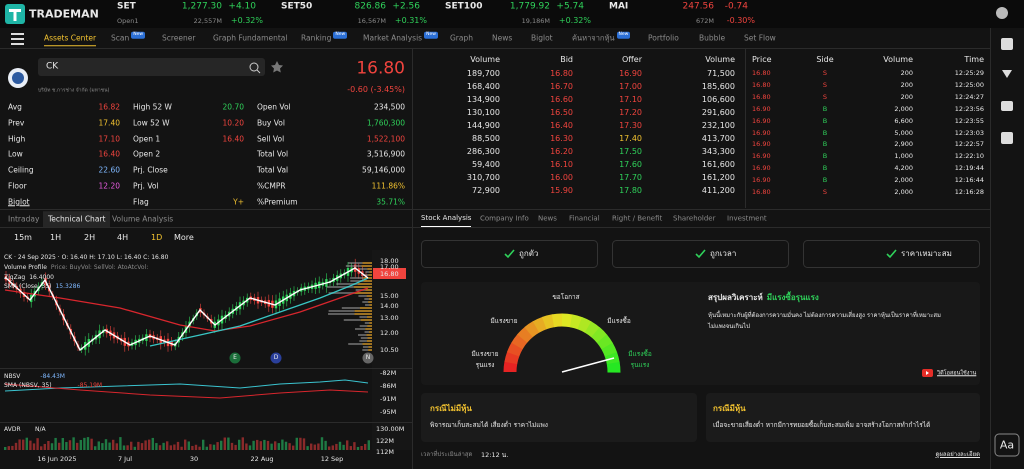  Describe the element at coordinates (146, 186) in the screenshot. I see `stat-label: Prj. Vol` at that location.